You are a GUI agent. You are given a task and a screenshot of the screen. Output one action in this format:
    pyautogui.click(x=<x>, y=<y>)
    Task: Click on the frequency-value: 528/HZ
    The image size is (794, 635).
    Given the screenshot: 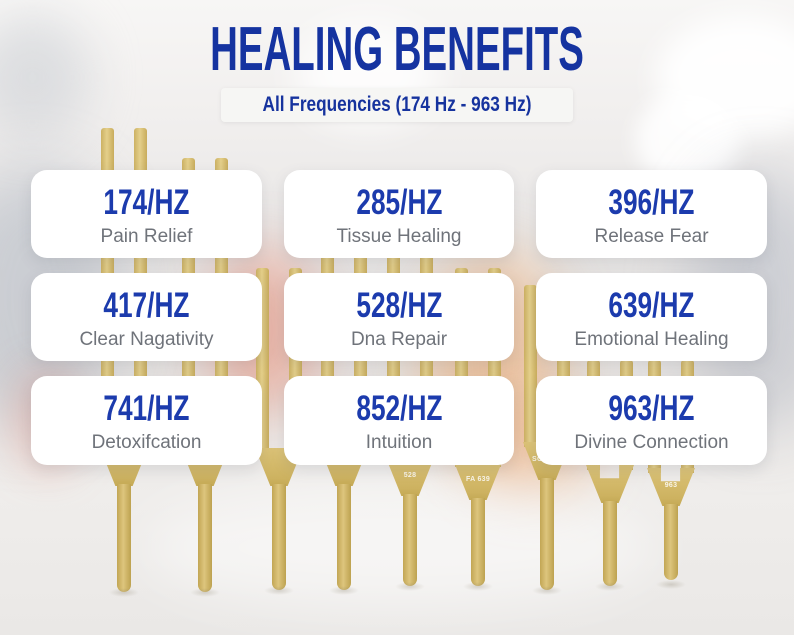 What is the action you would take?
    pyautogui.click(x=399, y=305)
    